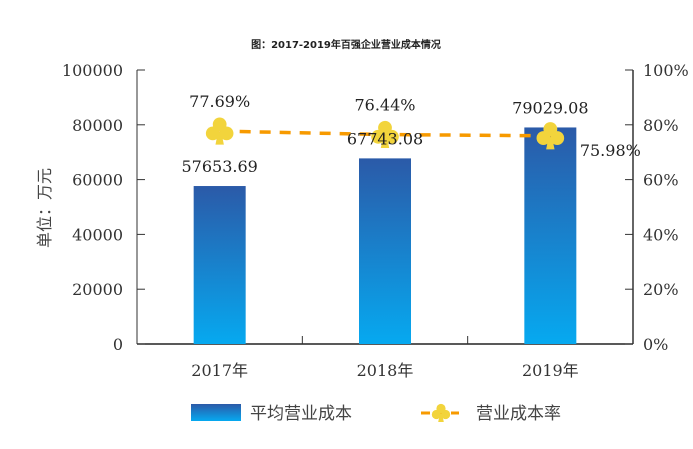 The height and width of the screenshot is (449, 693). I want to click on legend-label-bar: 平均营业成本, so click(301, 414).